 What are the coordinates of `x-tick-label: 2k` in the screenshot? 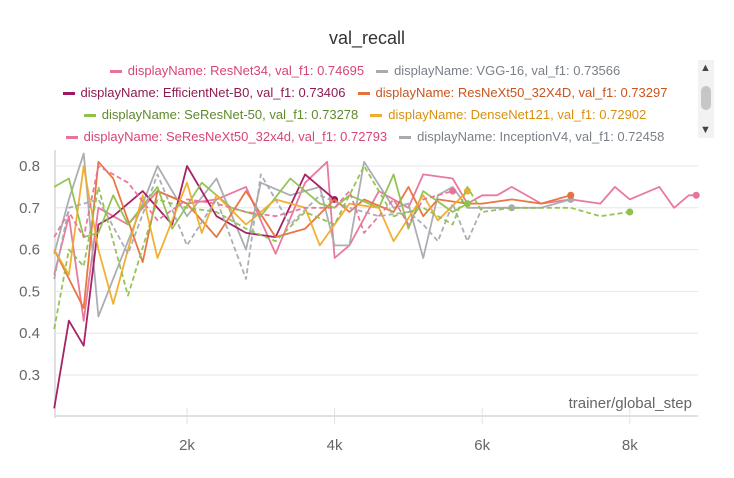 It's located at (187, 445).